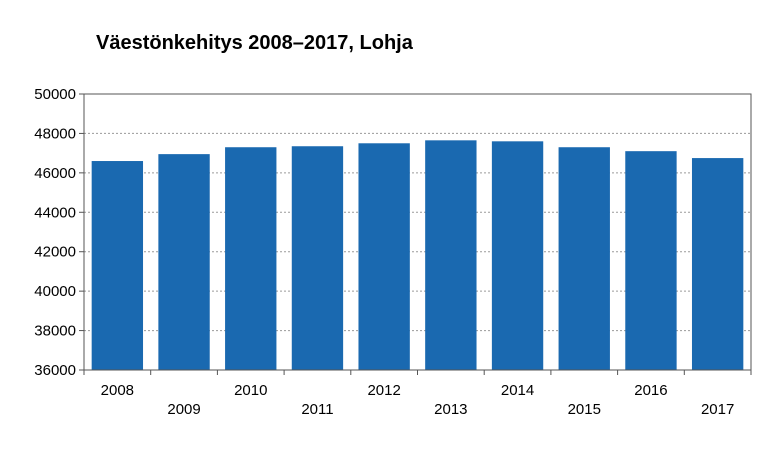 Image resolution: width=777 pixels, height=451 pixels. What do you see at coordinates (584, 409) in the screenshot?
I see `x-tick-label: 2015` at bounding box center [584, 409].